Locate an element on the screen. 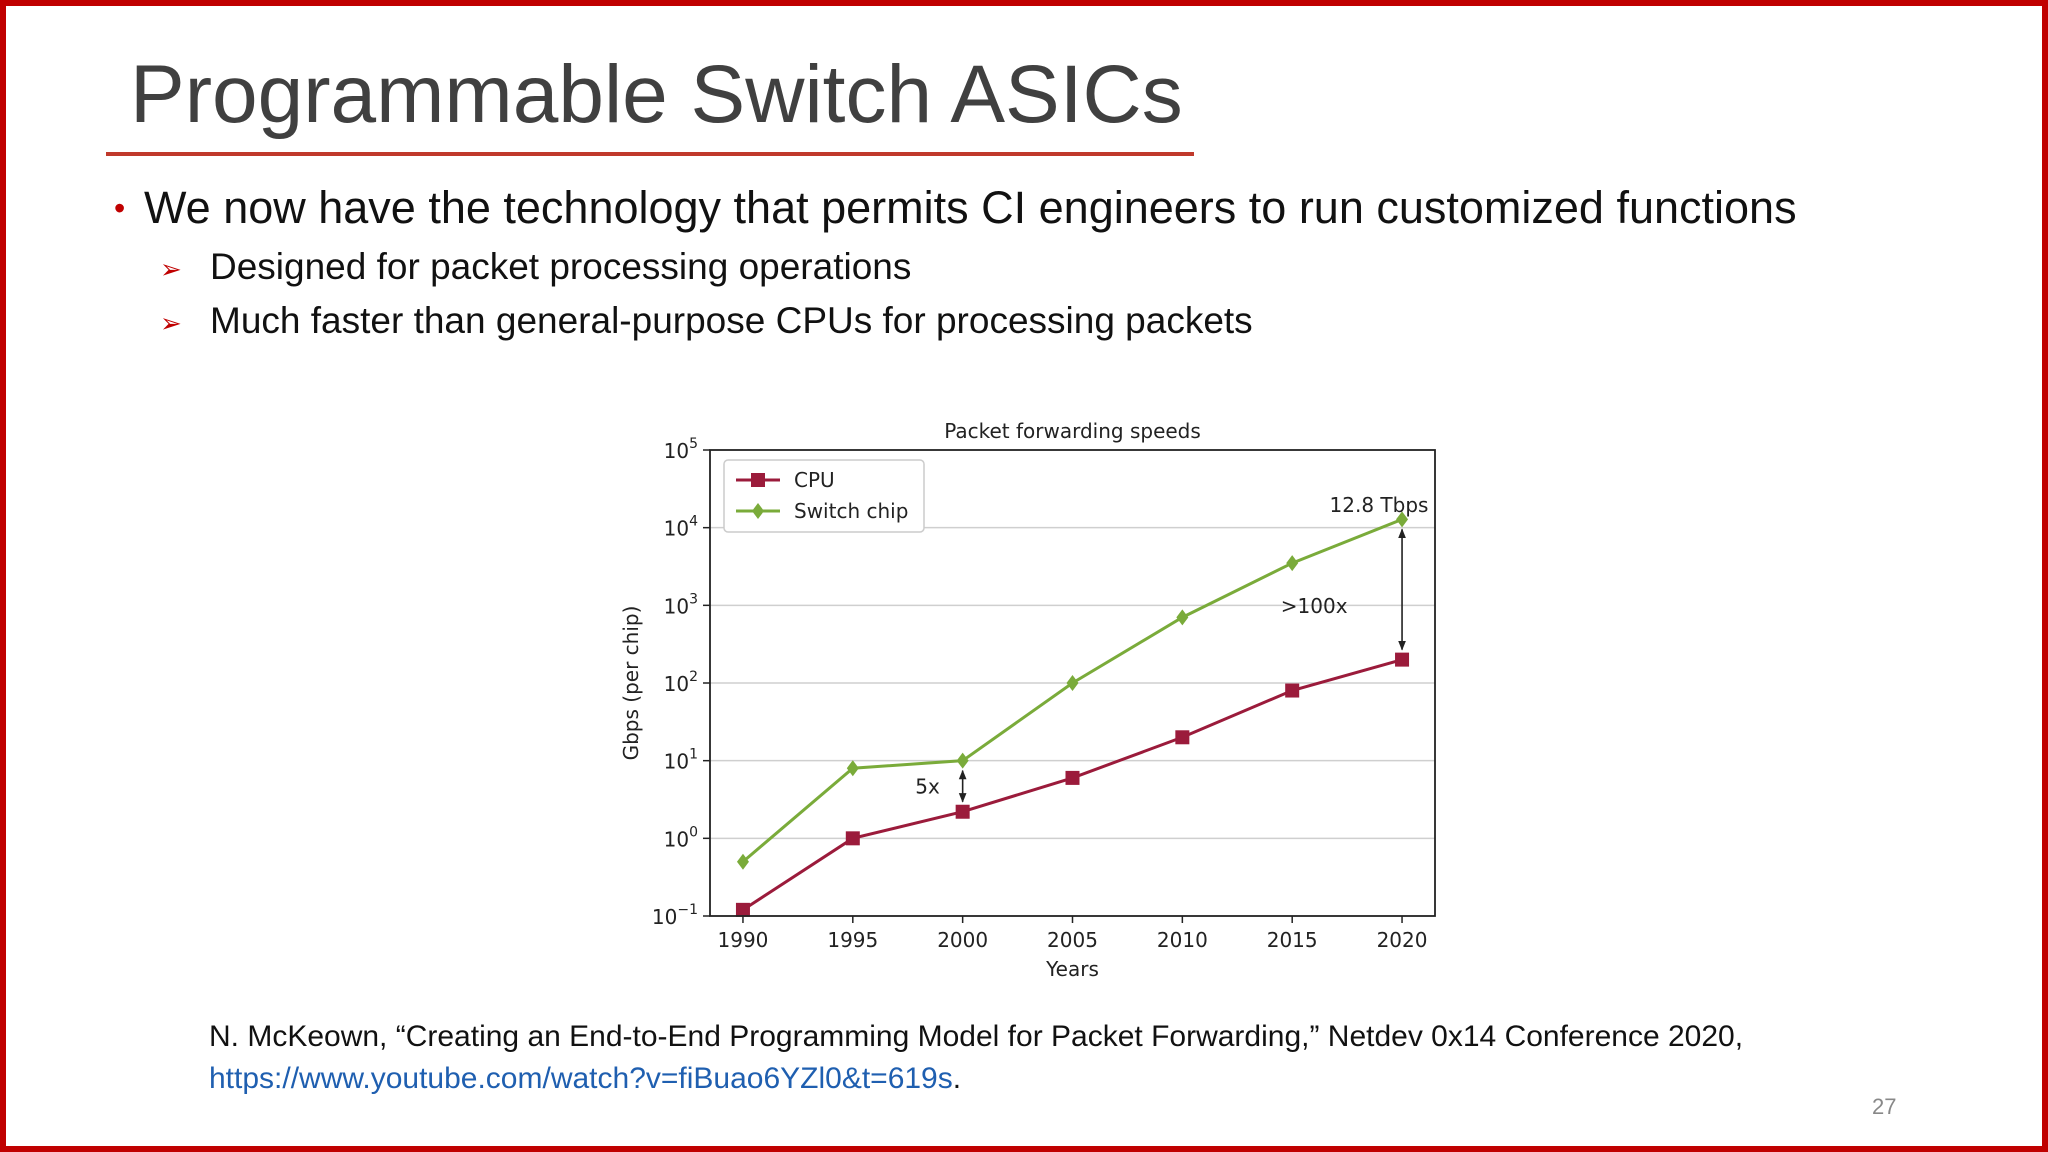 The width and height of the screenshot is (2048, 1152). chart-annotation: 12.8 Tbps is located at coordinates (1379, 505).